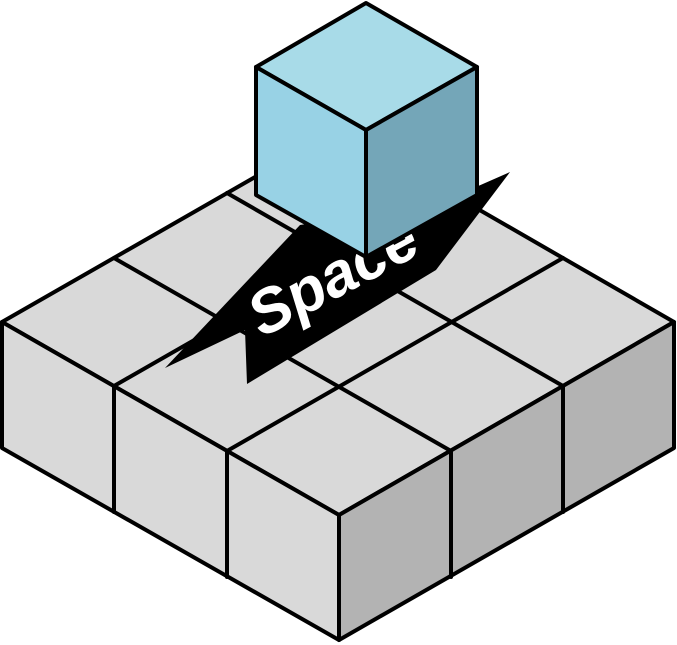  What do you see at coordinates (421, 162) in the screenshot?
I see `blue-cube-right-face` at bounding box center [421, 162].